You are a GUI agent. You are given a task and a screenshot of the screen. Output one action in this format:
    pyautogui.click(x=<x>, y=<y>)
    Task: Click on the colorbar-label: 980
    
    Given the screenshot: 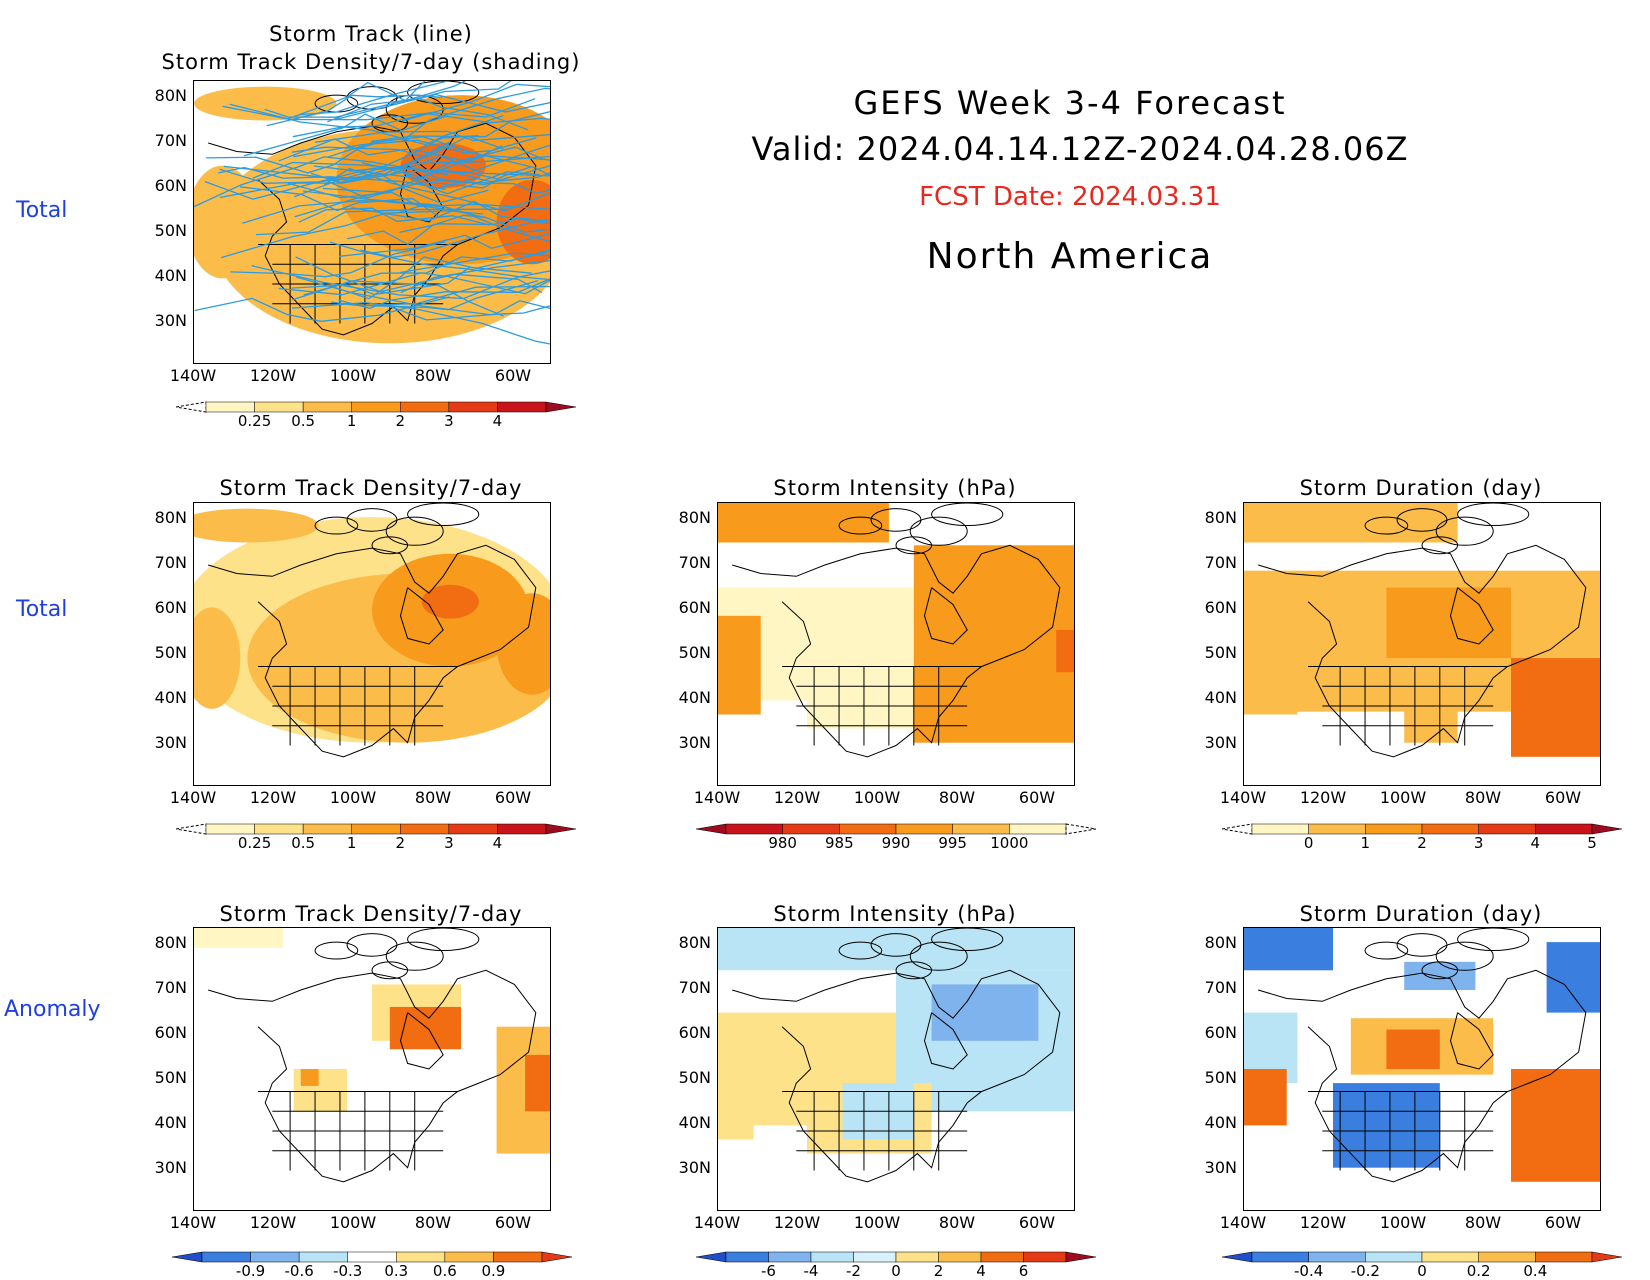 What is the action you would take?
    pyautogui.click(x=782, y=843)
    